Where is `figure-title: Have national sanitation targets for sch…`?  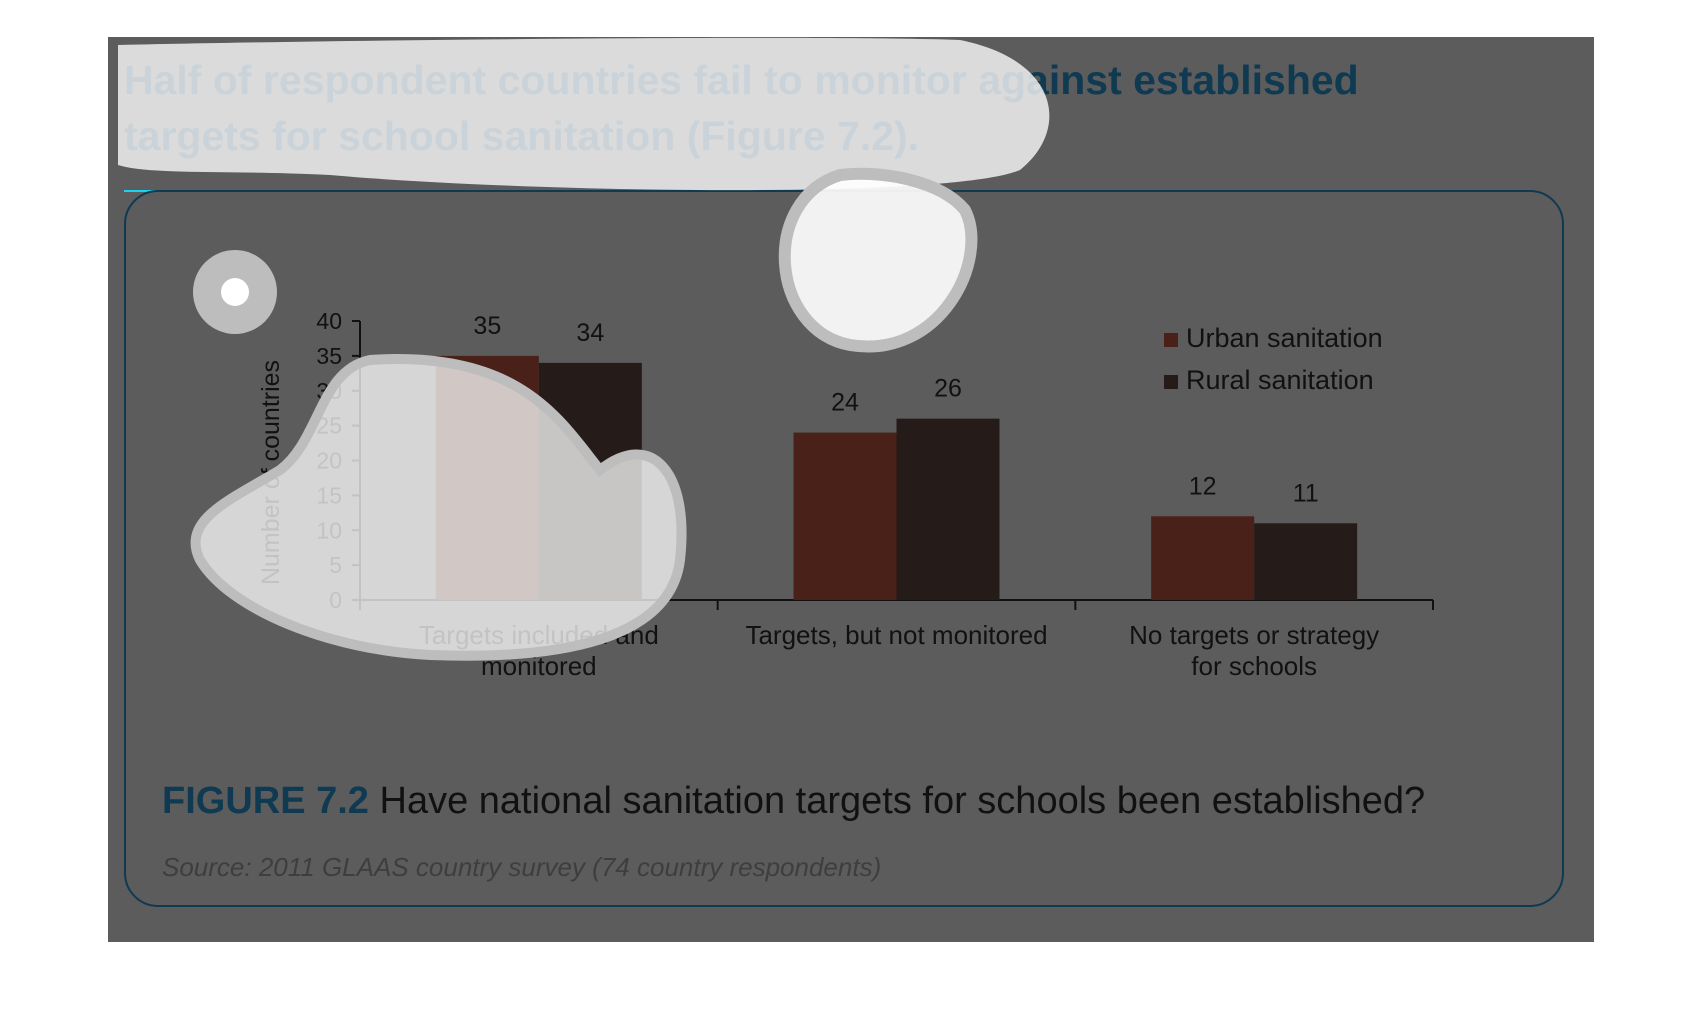
figure-title: Have national sanitation targets for sch… is located at coordinates (902, 801).